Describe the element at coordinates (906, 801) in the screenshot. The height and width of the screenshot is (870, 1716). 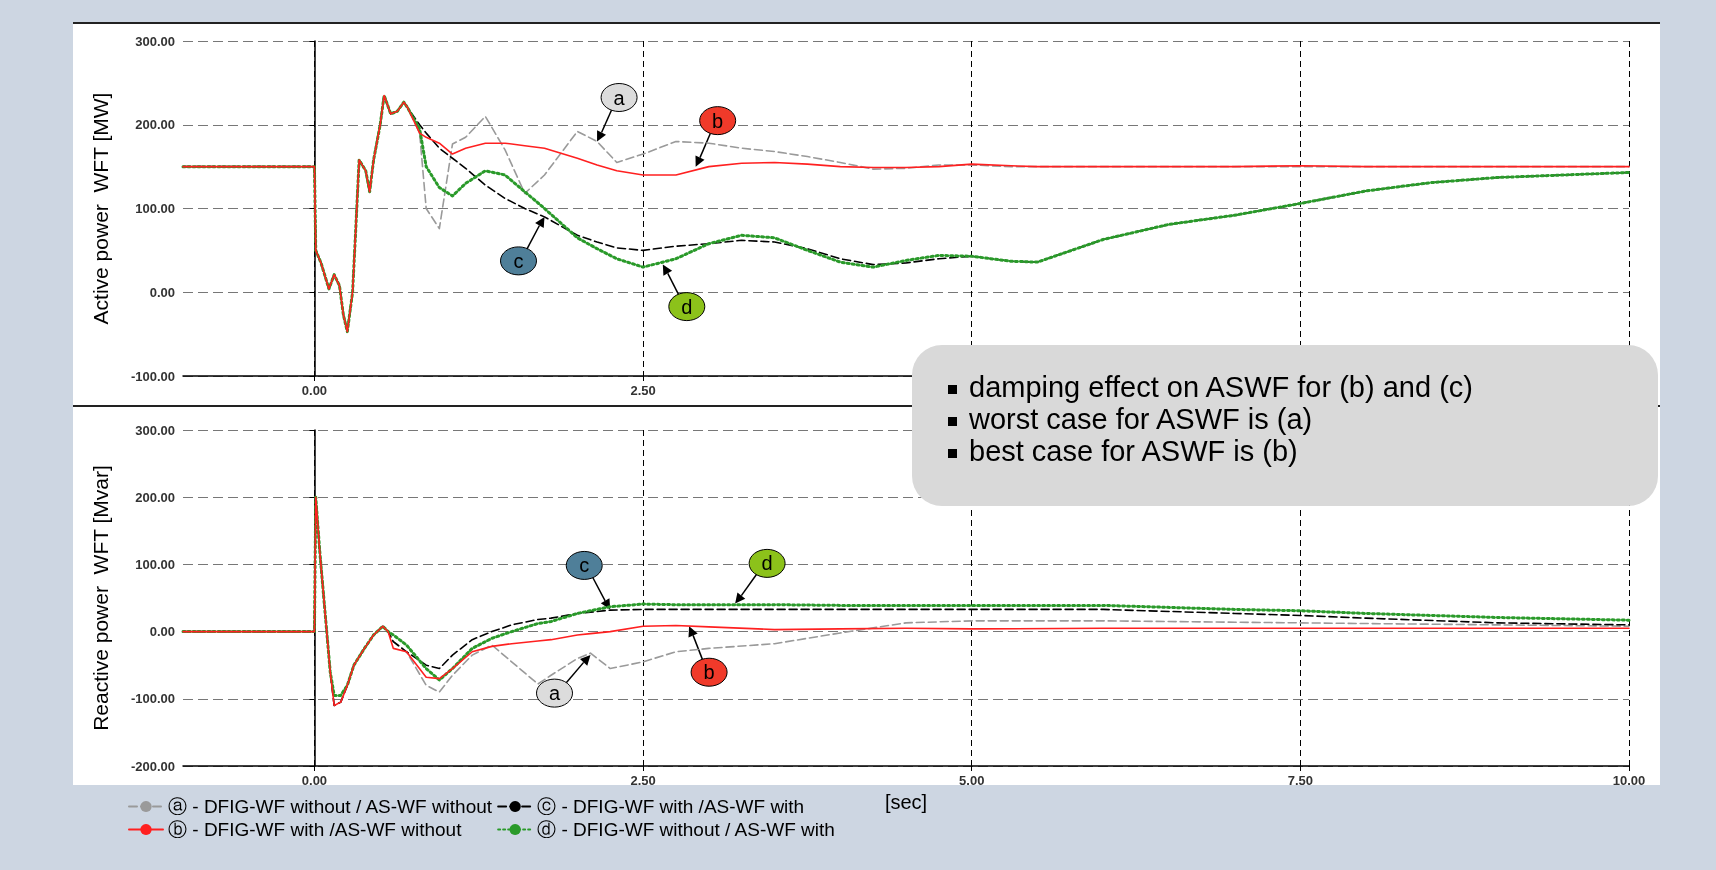
I see `x-axis-title: [sec]` at that location.